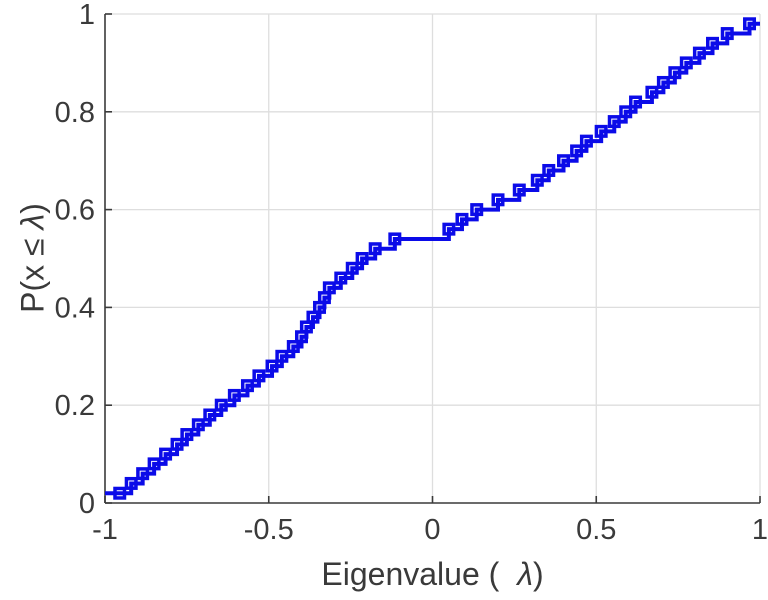  What do you see at coordinates (75, 406) in the screenshot?
I see `y-tick-label: 0.2` at bounding box center [75, 406].